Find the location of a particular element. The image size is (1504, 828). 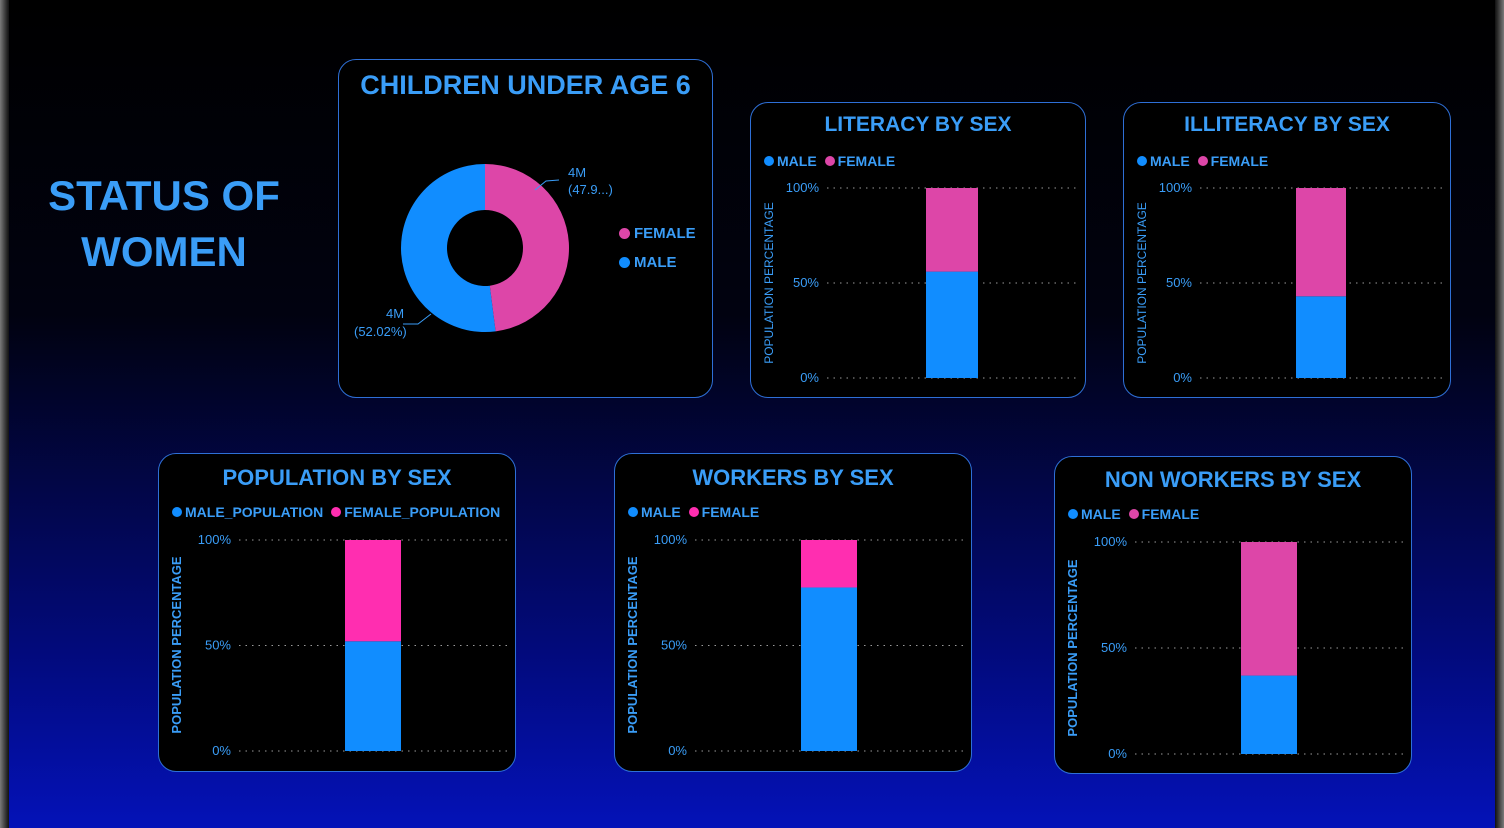

female-leader-line is located at coordinates (547, 185).